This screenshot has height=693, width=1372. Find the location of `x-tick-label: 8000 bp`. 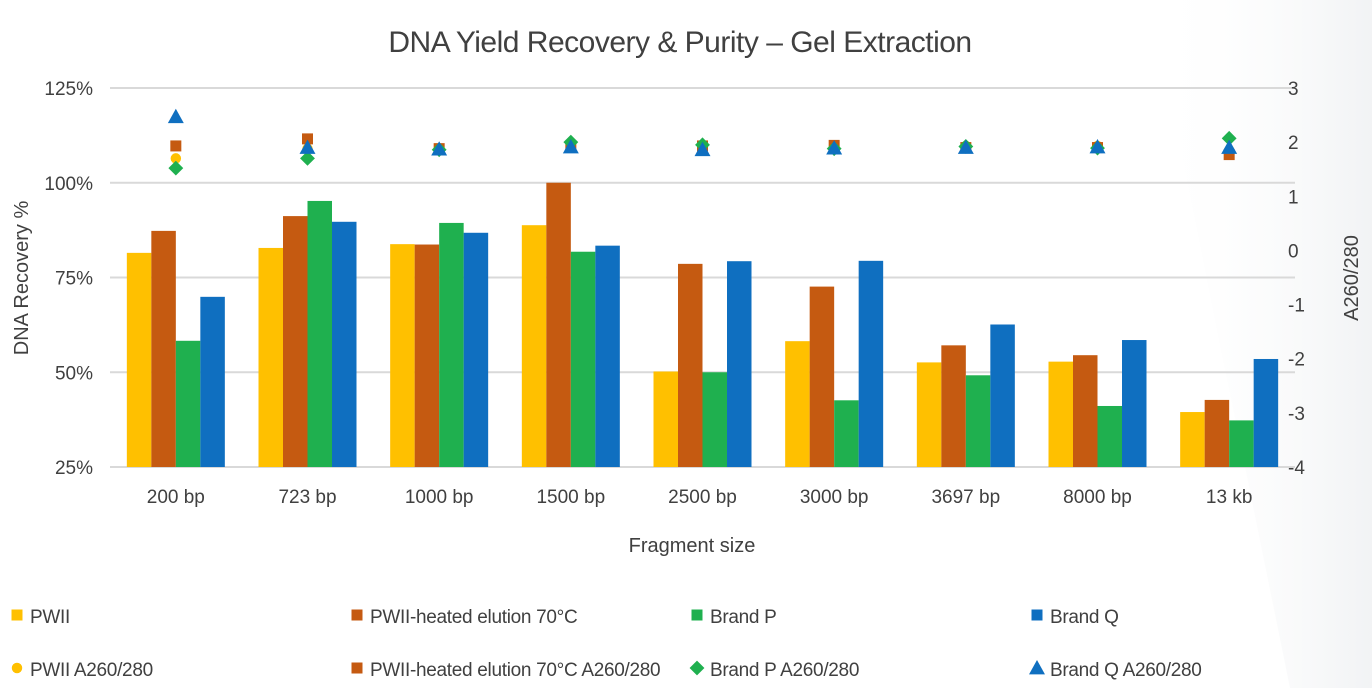

x-tick-label: 8000 bp is located at coordinates (1097, 497).